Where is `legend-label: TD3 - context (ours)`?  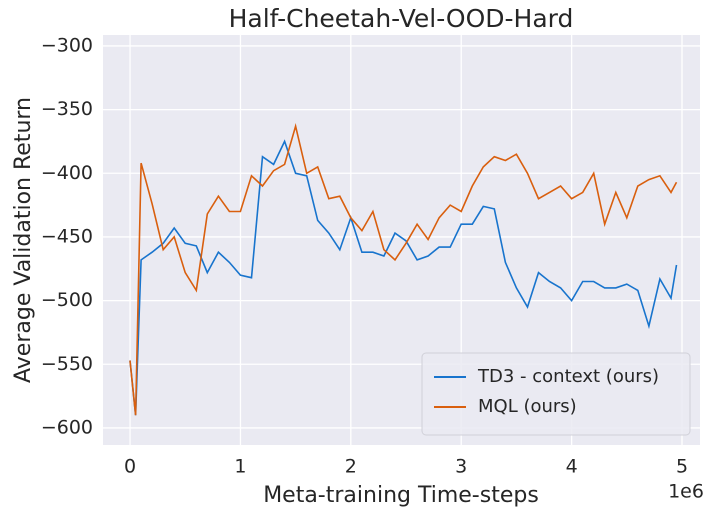
legend-label: TD3 - context (ours) is located at coordinates (568, 376).